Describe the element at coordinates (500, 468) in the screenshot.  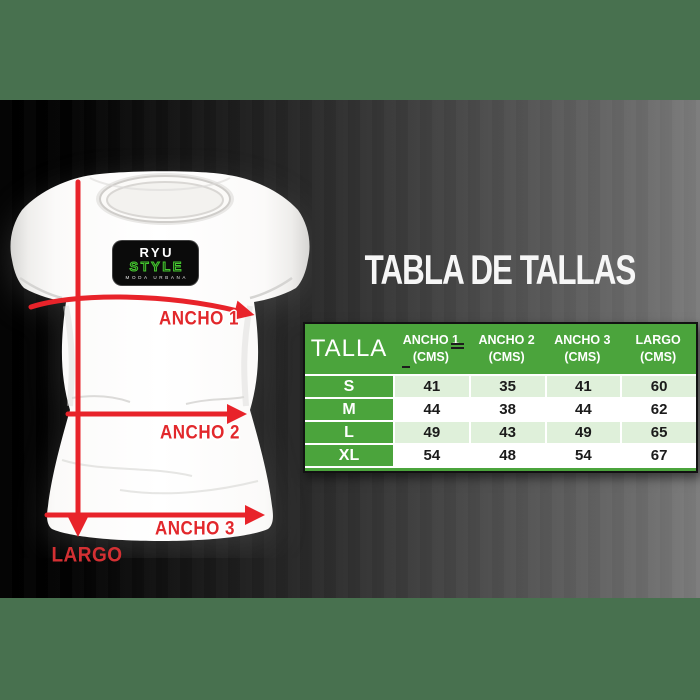
I see `table-footer-strip` at that location.